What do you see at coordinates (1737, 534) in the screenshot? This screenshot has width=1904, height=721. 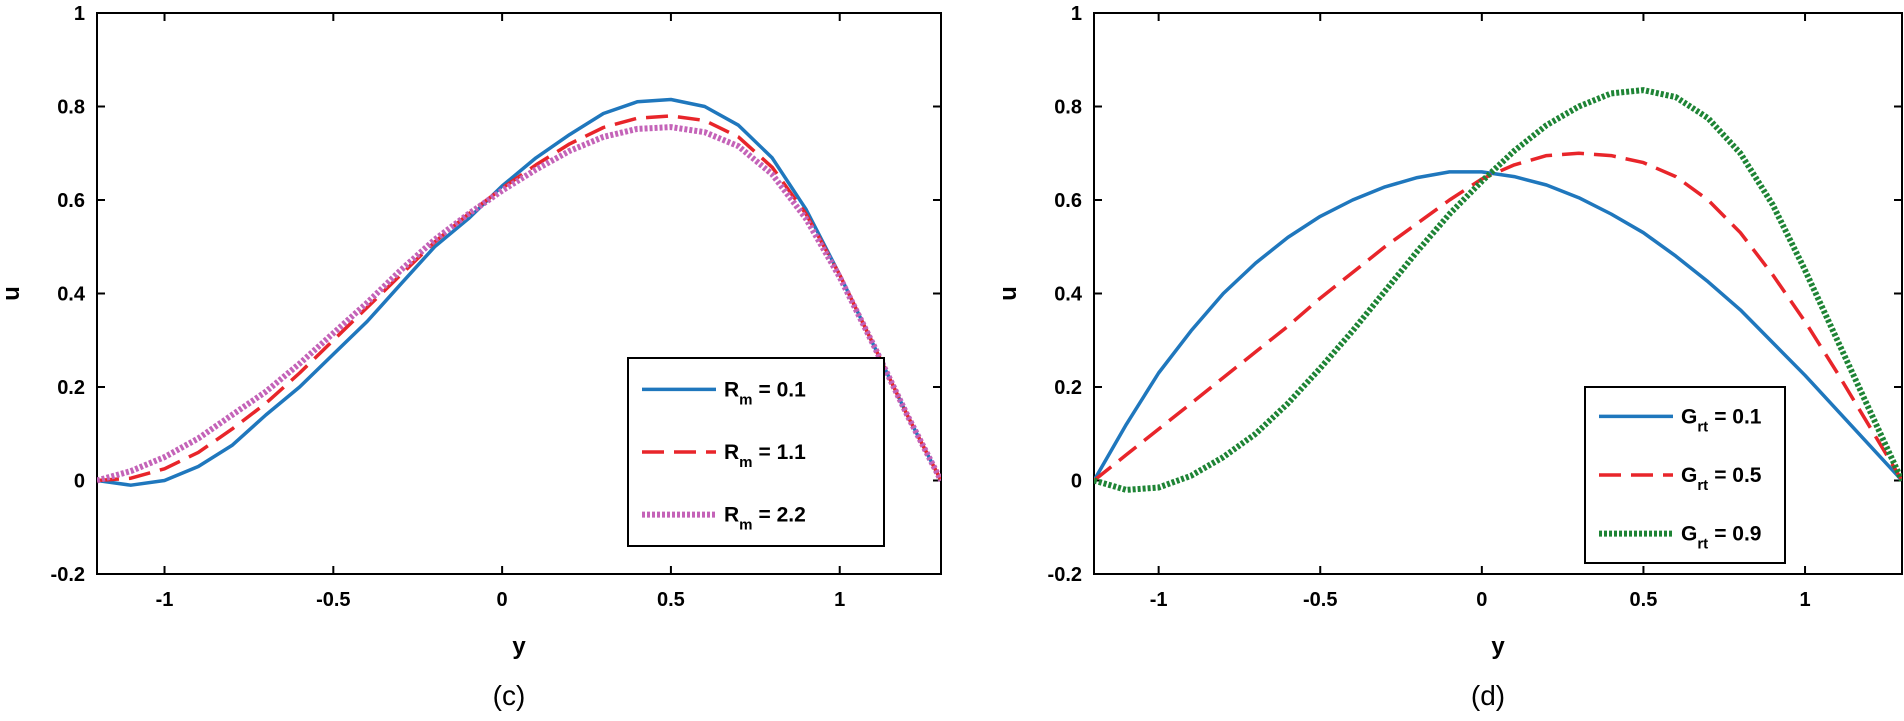 I see `legend-value: = 0.9` at bounding box center [1737, 534].